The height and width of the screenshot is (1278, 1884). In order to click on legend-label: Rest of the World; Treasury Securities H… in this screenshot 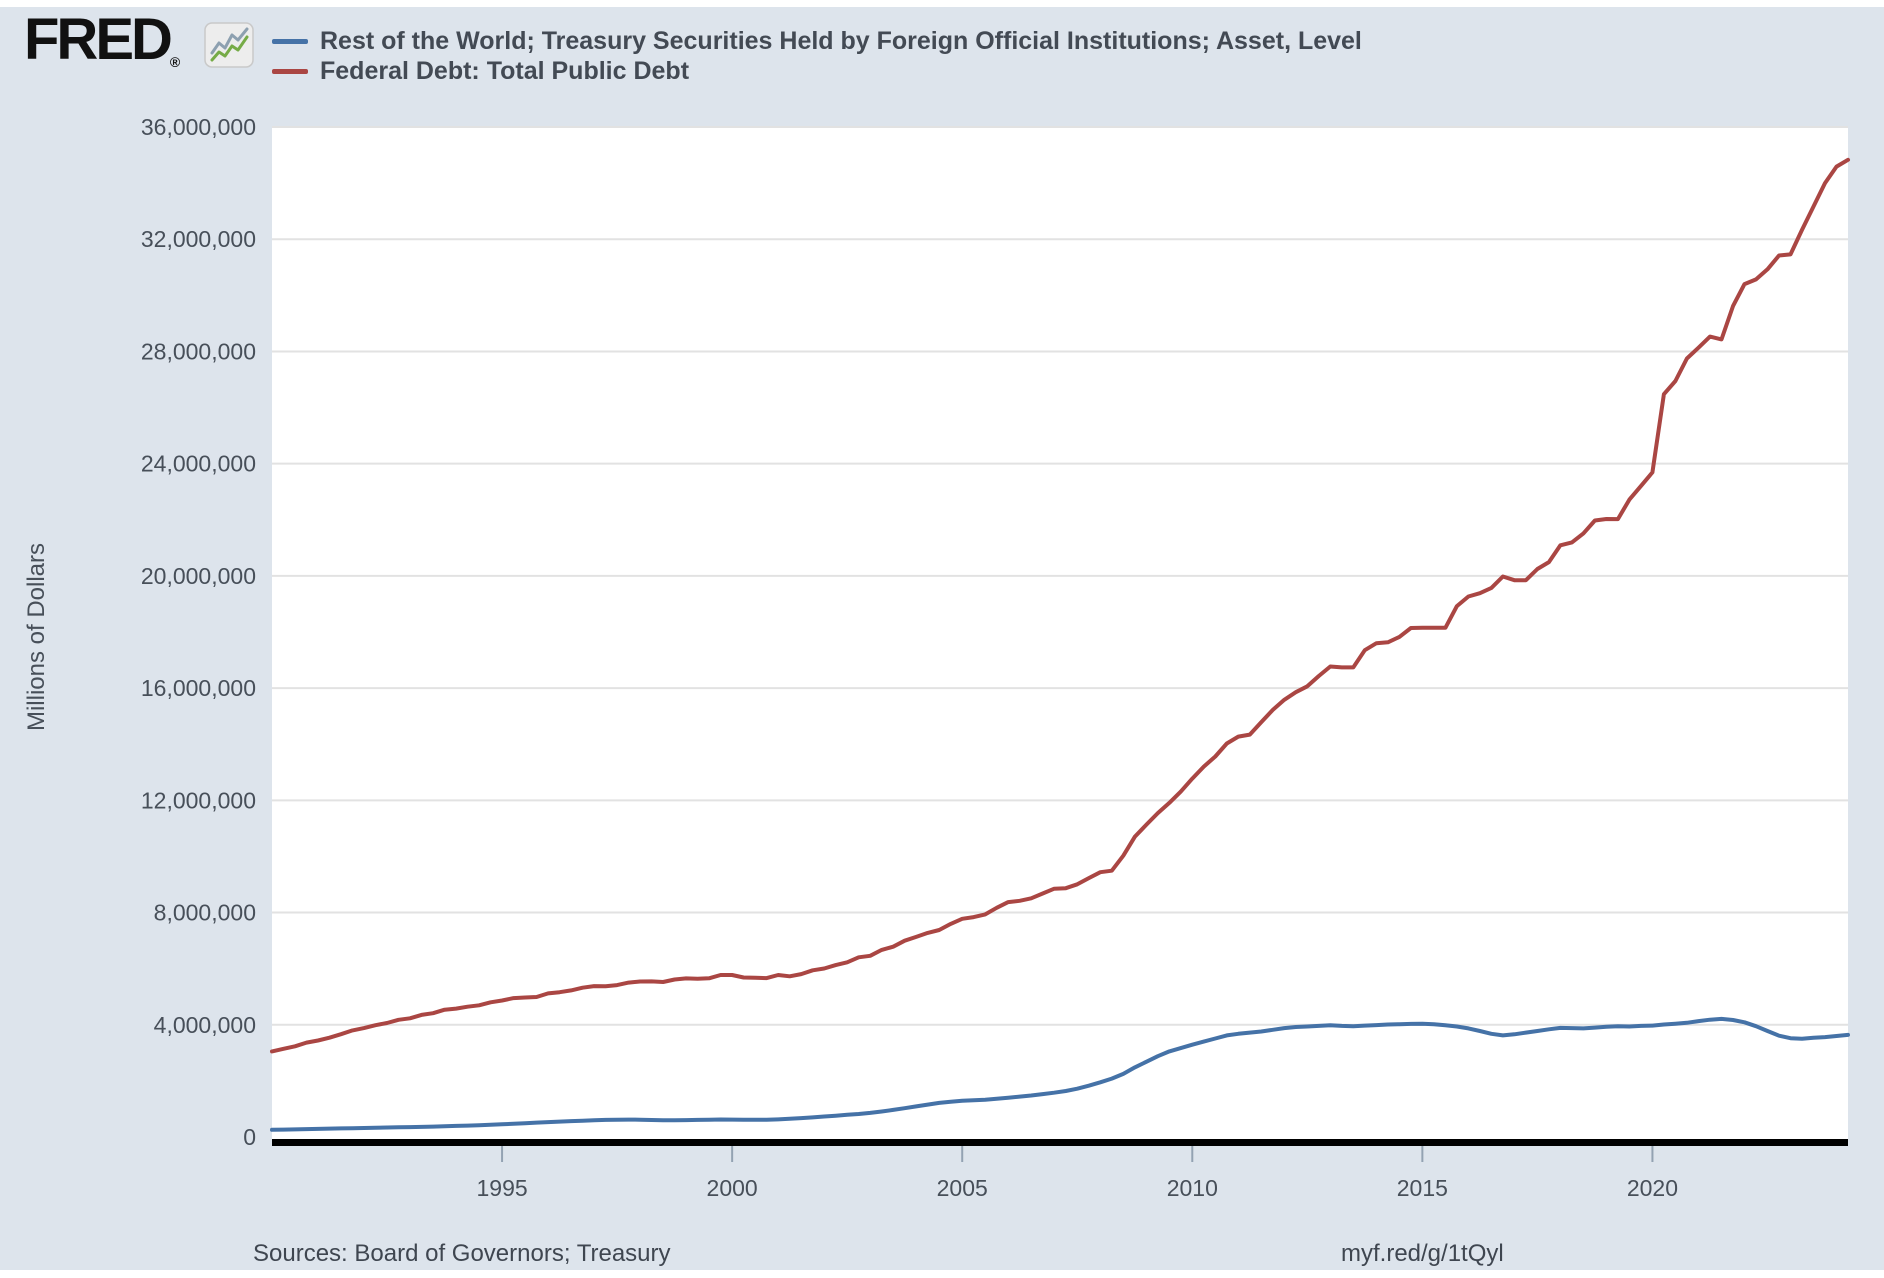, I will do `click(841, 40)`.